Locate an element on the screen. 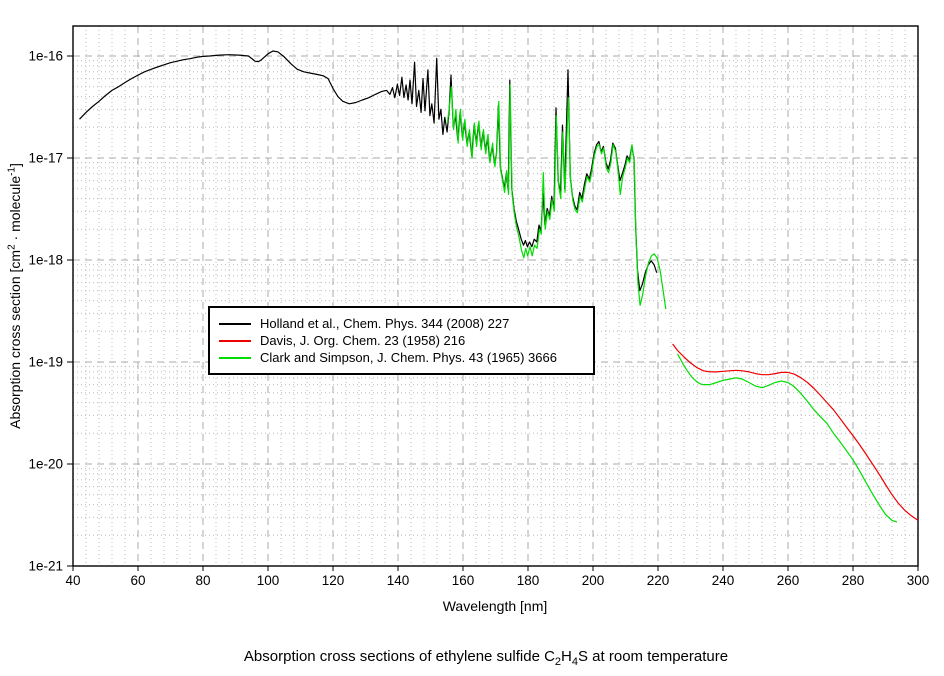 The height and width of the screenshot is (676, 944). y-axis-title-post: ] is located at coordinates (15, 165).